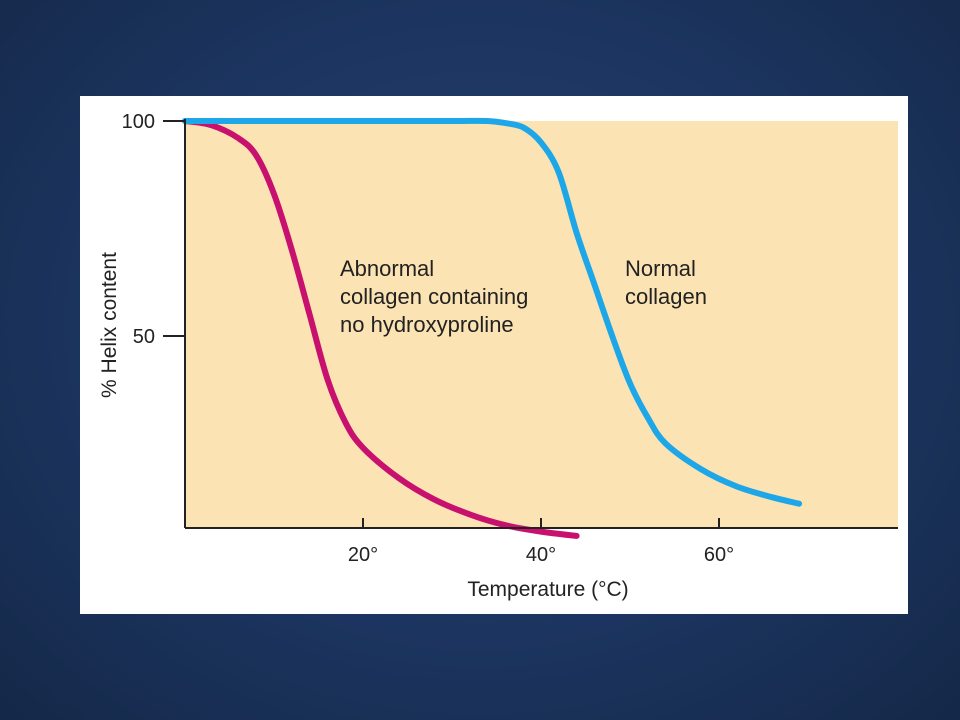 This screenshot has width=960, height=720. What do you see at coordinates (666, 282) in the screenshot?
I see `annotation-normal: Normal collagen` at bounding box center [666, 282].